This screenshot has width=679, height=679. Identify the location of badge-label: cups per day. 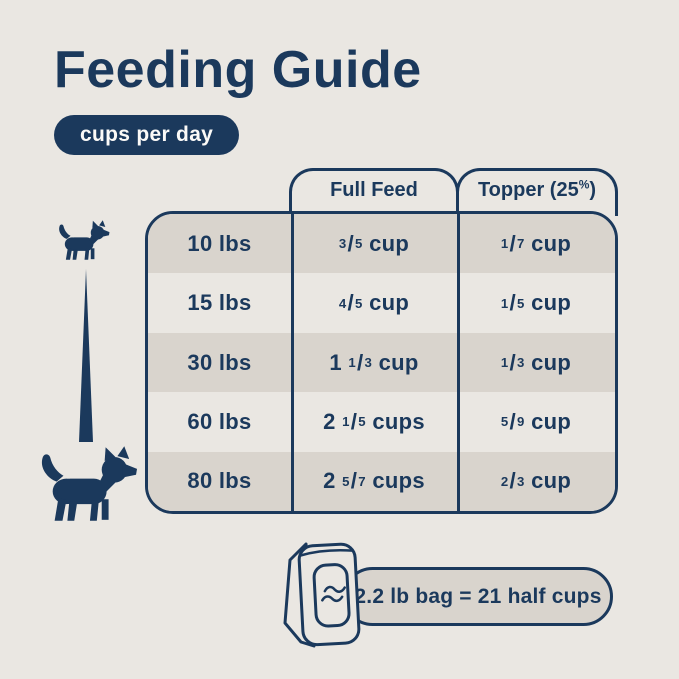
(147, 134).